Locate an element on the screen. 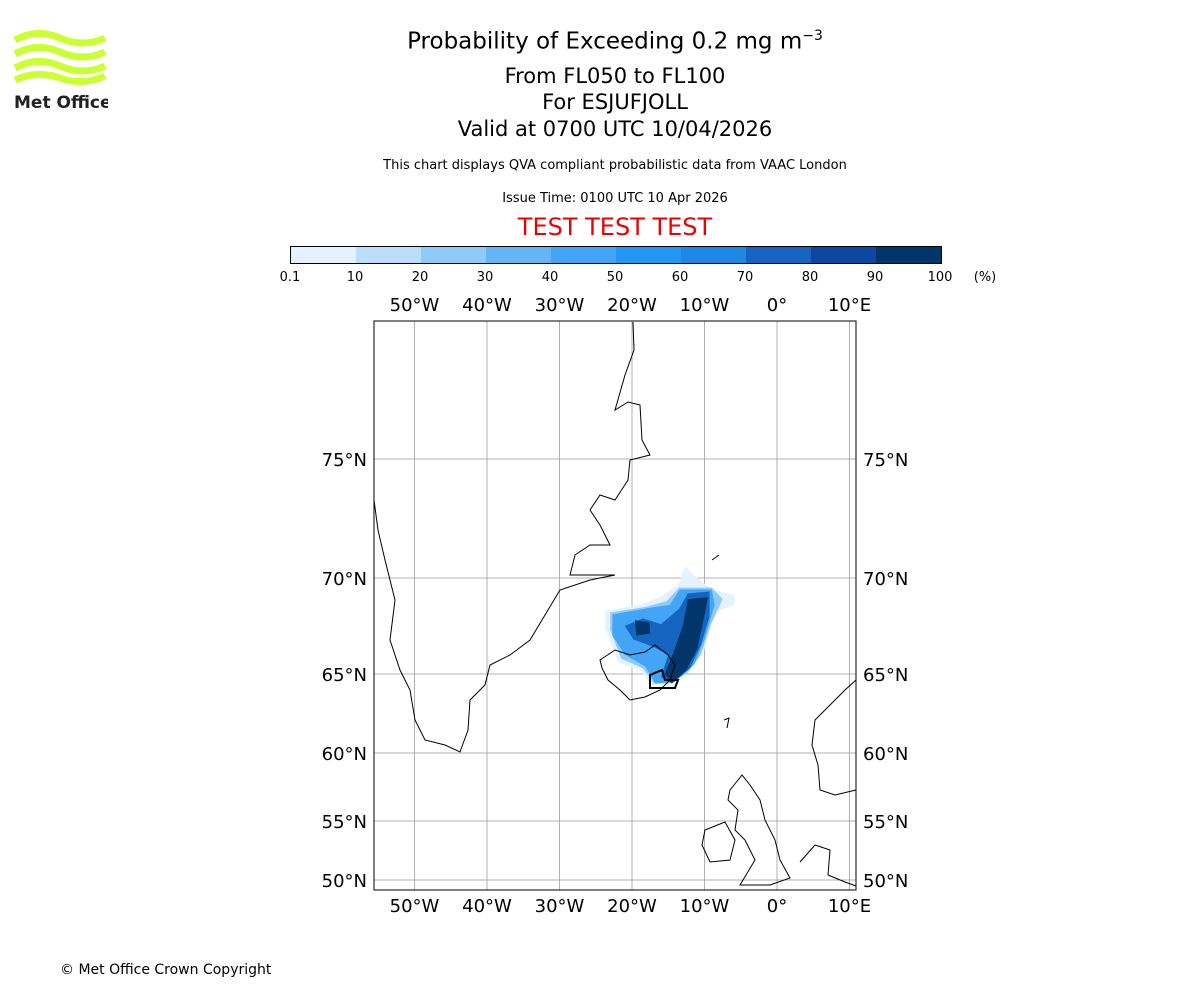  colorbar-tick-label: 30 is located at coordinates (485, 277).